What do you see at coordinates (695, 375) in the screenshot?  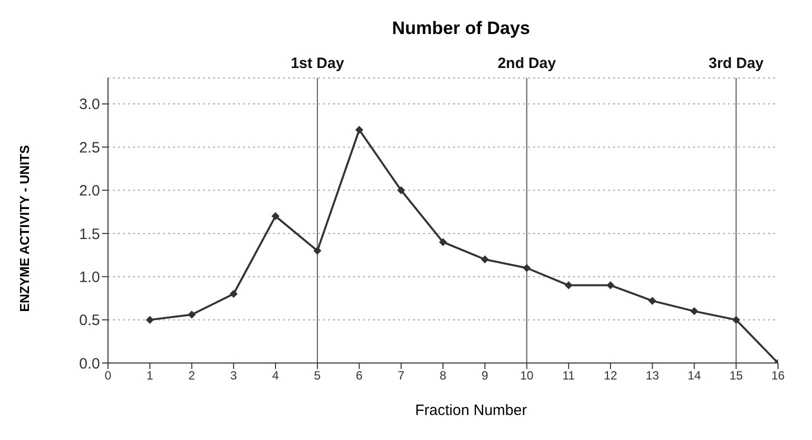 I see `x-tick-label: 14` at bounding box center [695, 375].